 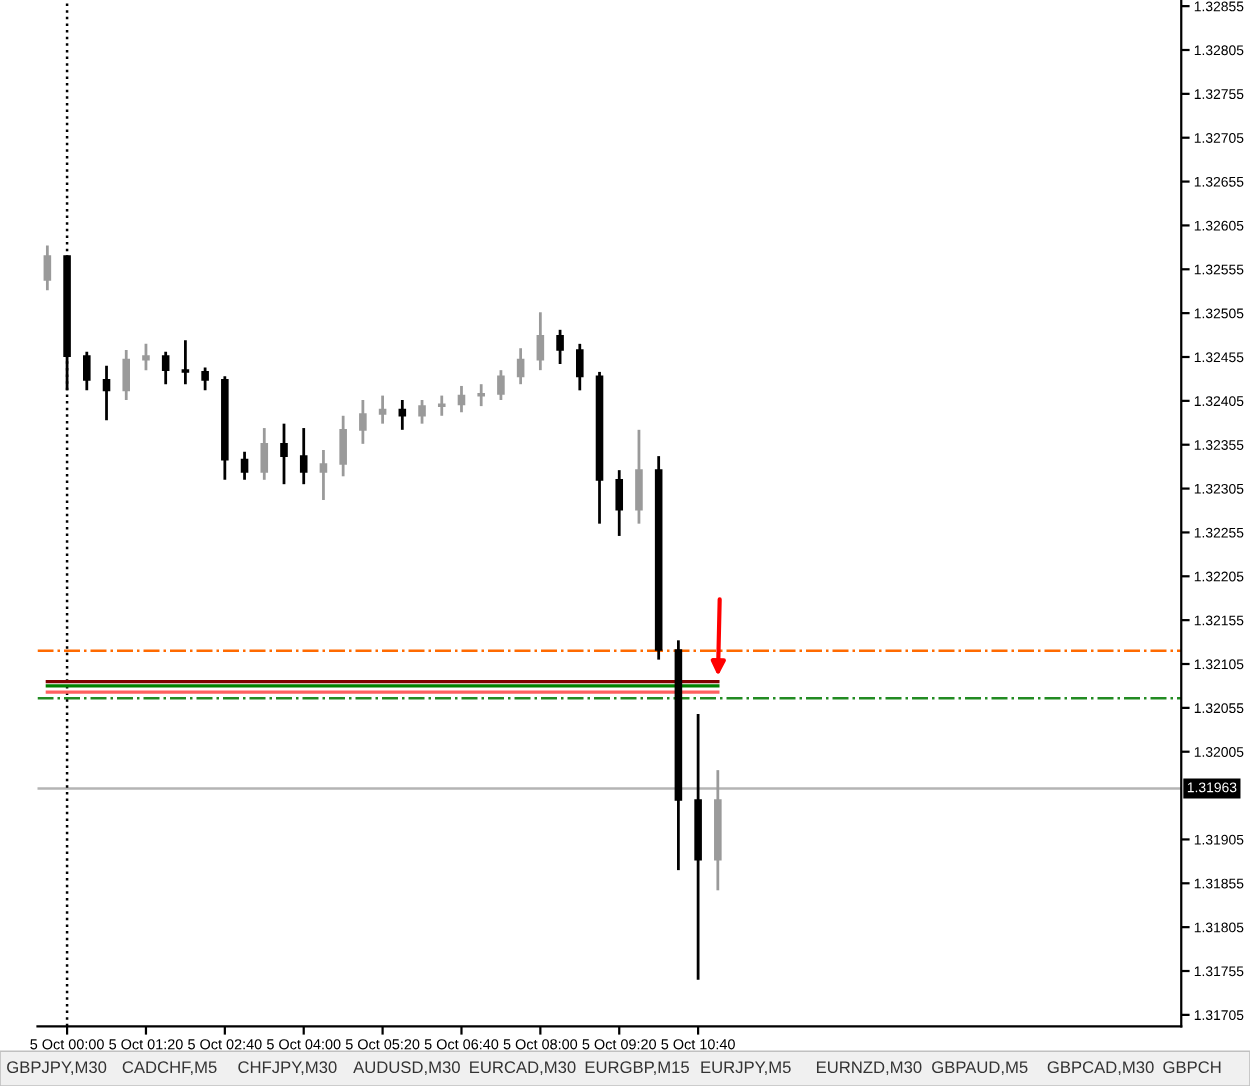 I want to click on text: GBPCH, so click(x=1192, y=1067).